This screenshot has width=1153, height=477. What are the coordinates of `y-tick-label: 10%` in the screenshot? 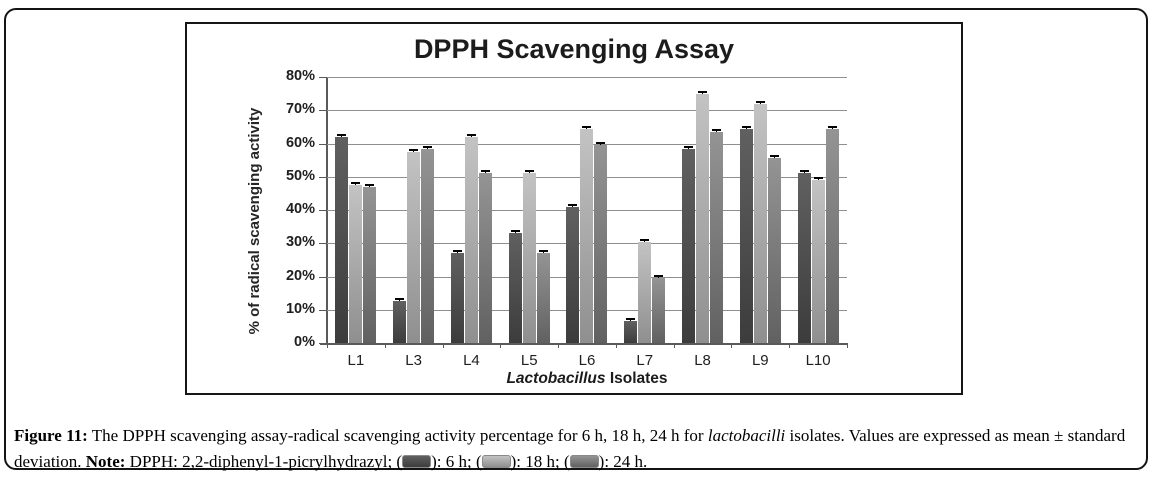 It's located at (300, 308).